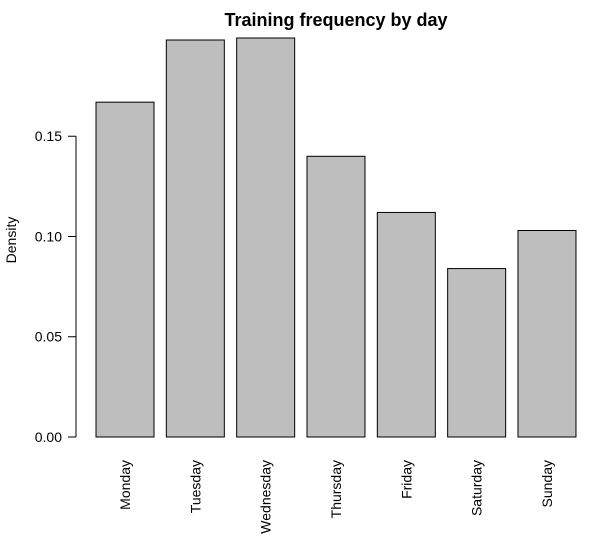 The height and width of the screenshot is (557, 615). Describe the element at coordinates (56, 286) in the screenshot. I see `y-axis: 0.00 0.05 0.10 0.15` at that location.